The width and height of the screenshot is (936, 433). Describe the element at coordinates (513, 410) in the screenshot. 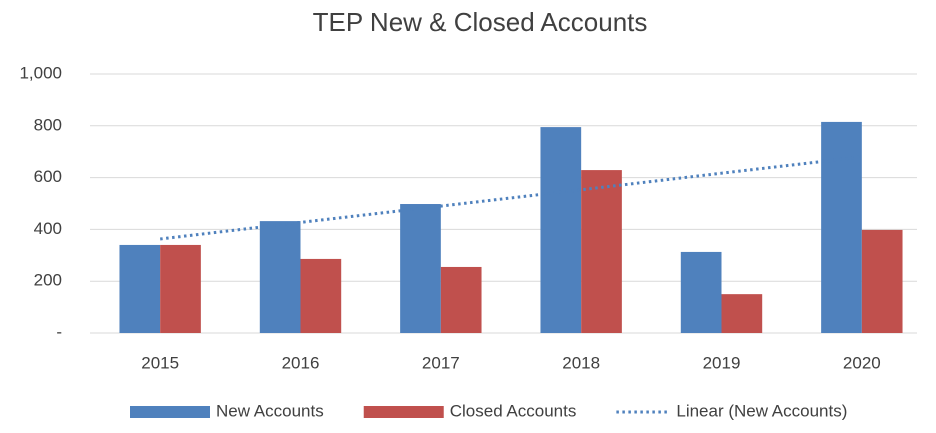

I see `legend-label: Closed Accounts` at that location.